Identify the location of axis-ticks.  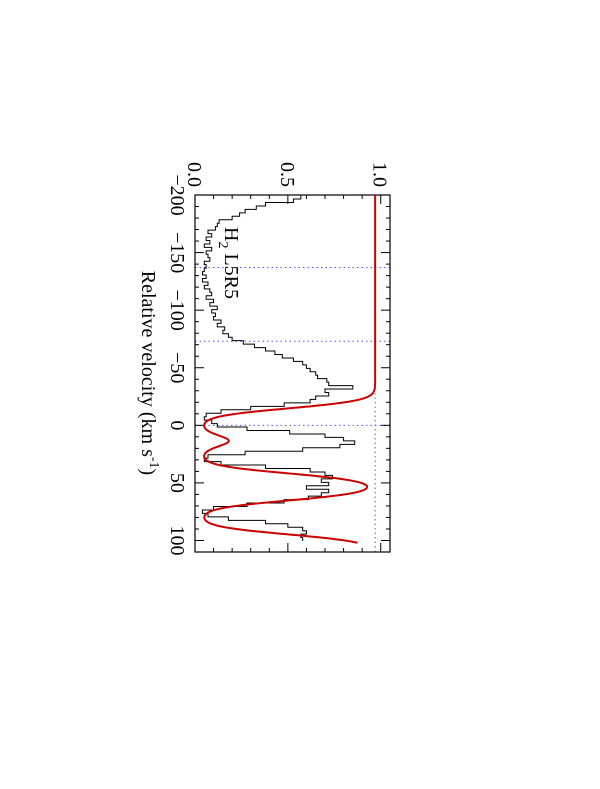
(292, 373).